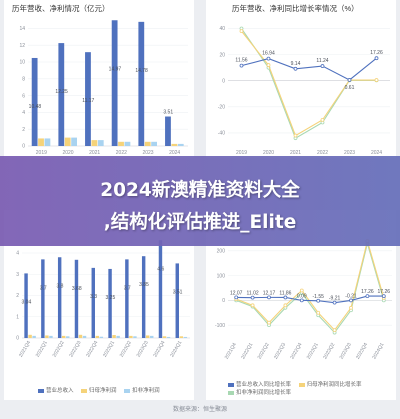 The image size is (400, 419). I want to click on data-label: 12.25, so click(61, 92).